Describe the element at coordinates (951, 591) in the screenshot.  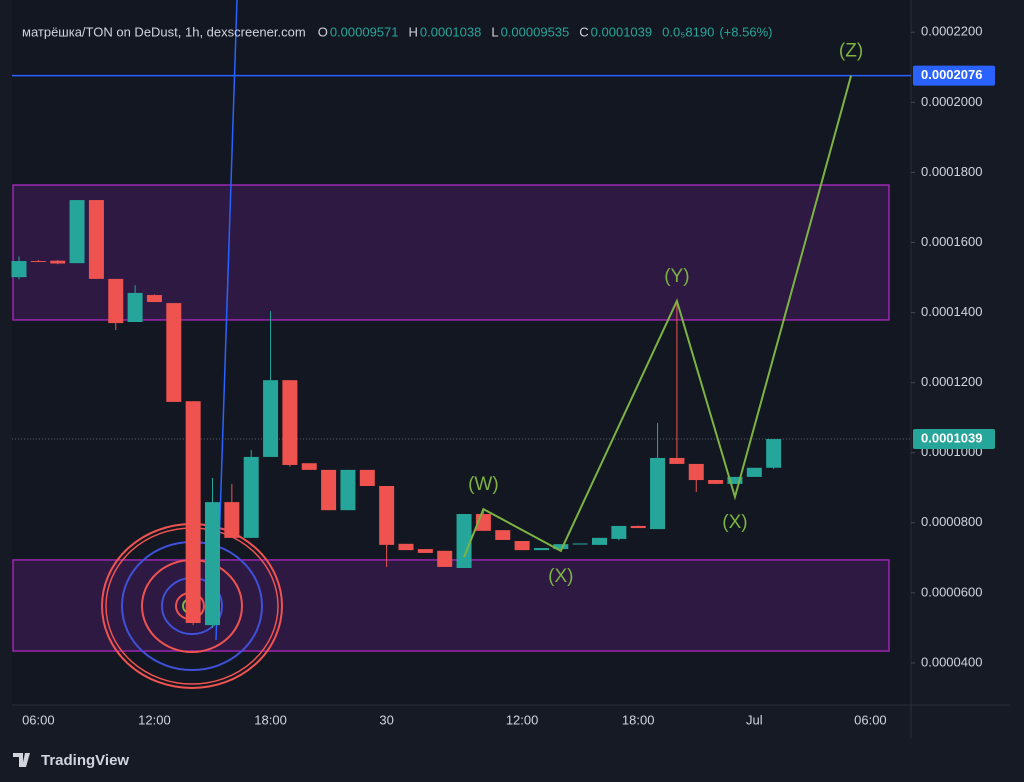
I see `y-tick-label: 0.0000600` at that location.